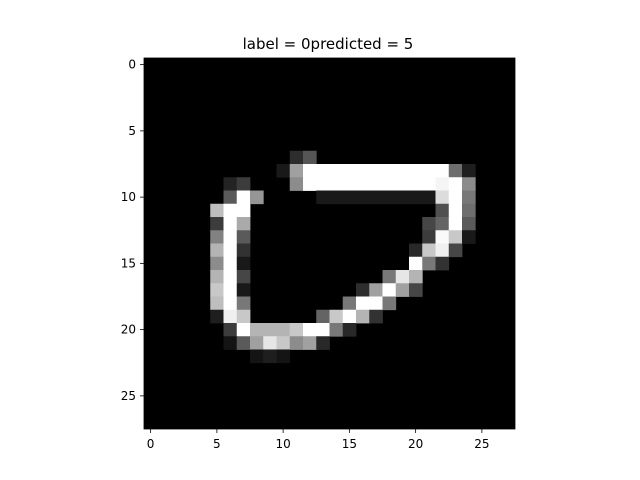 Image resolution: width=640 pixels, height=480 pixels. I want to click on y-axis: 0 5 10 15 20 25, so click(132, 230).